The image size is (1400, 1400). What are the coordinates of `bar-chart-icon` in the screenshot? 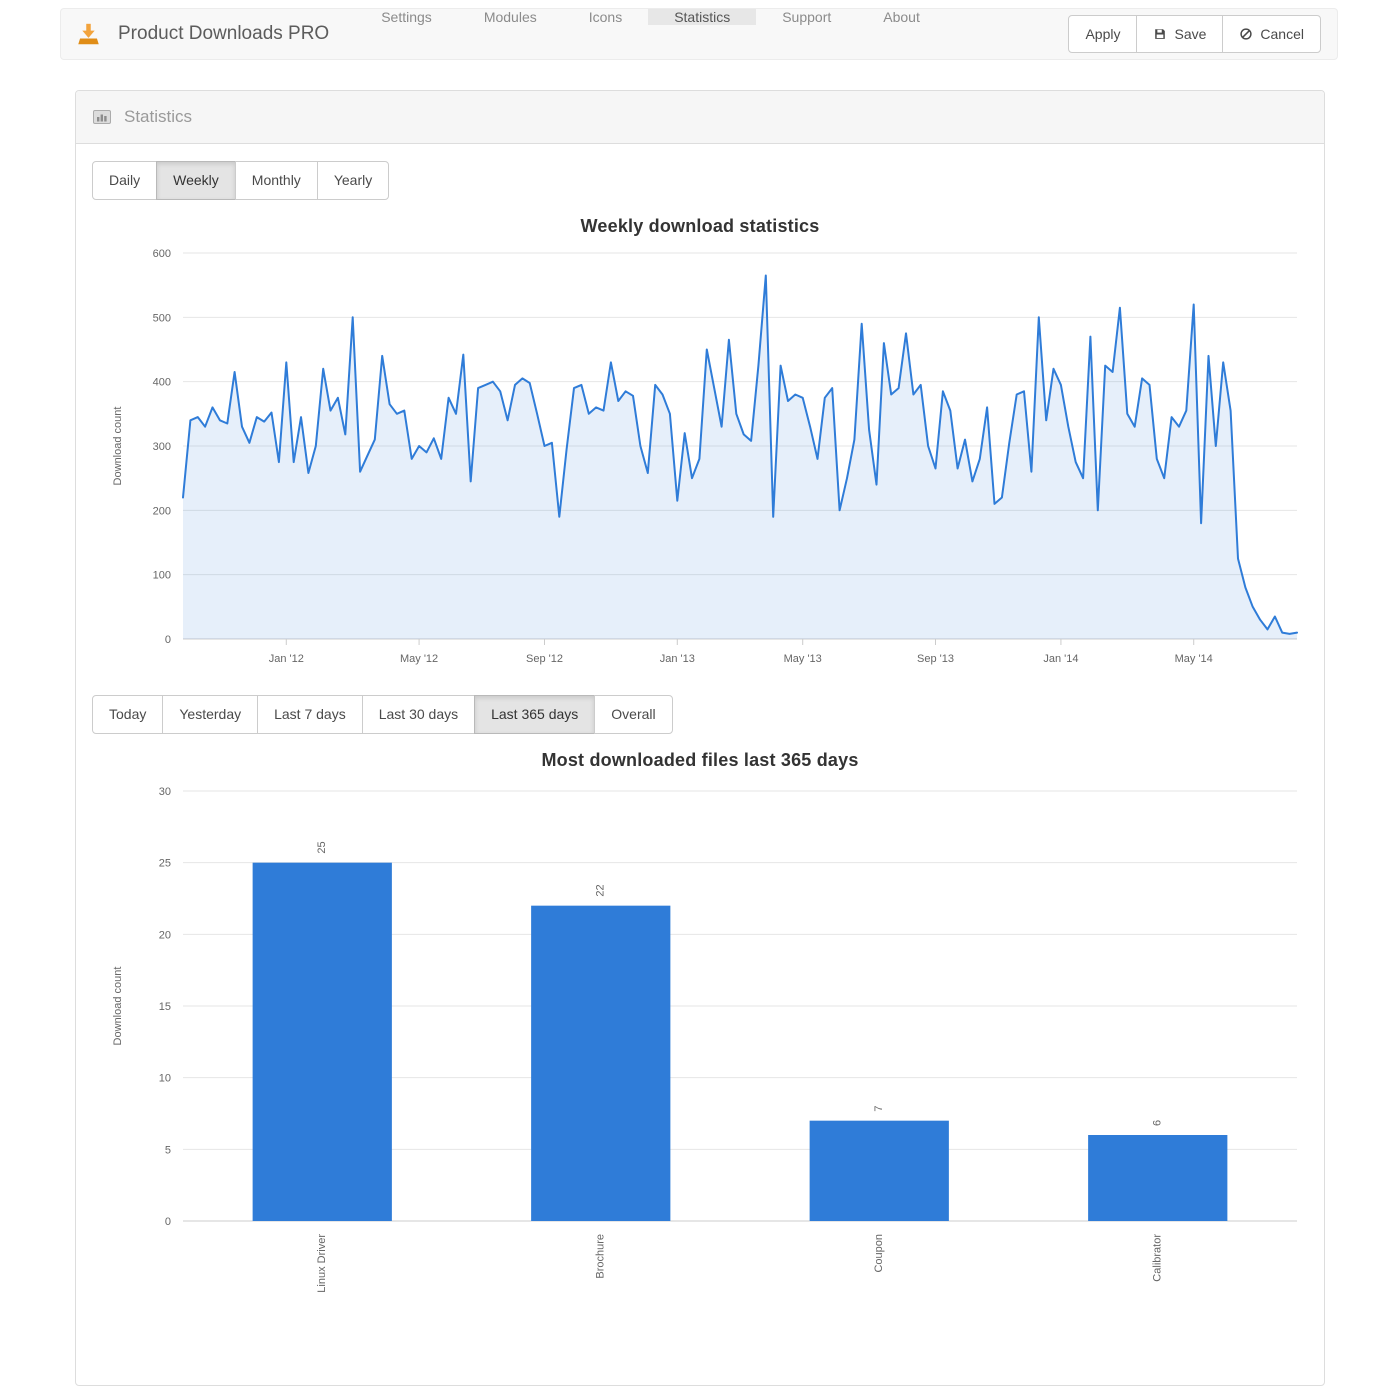 It's located at (102, 117).